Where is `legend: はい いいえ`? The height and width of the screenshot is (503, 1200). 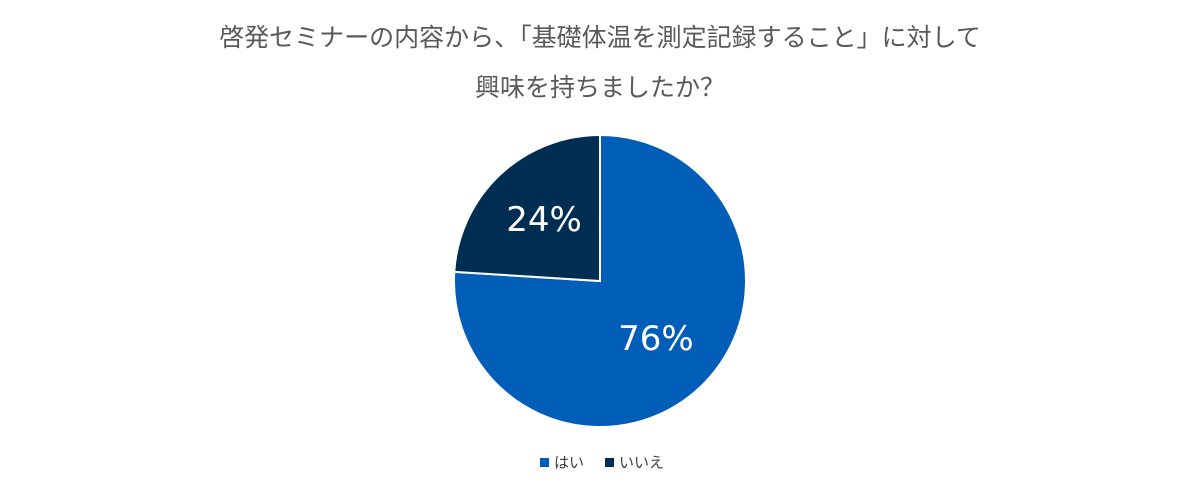
legend: はい いいえ is located at coordinates (602, 463).